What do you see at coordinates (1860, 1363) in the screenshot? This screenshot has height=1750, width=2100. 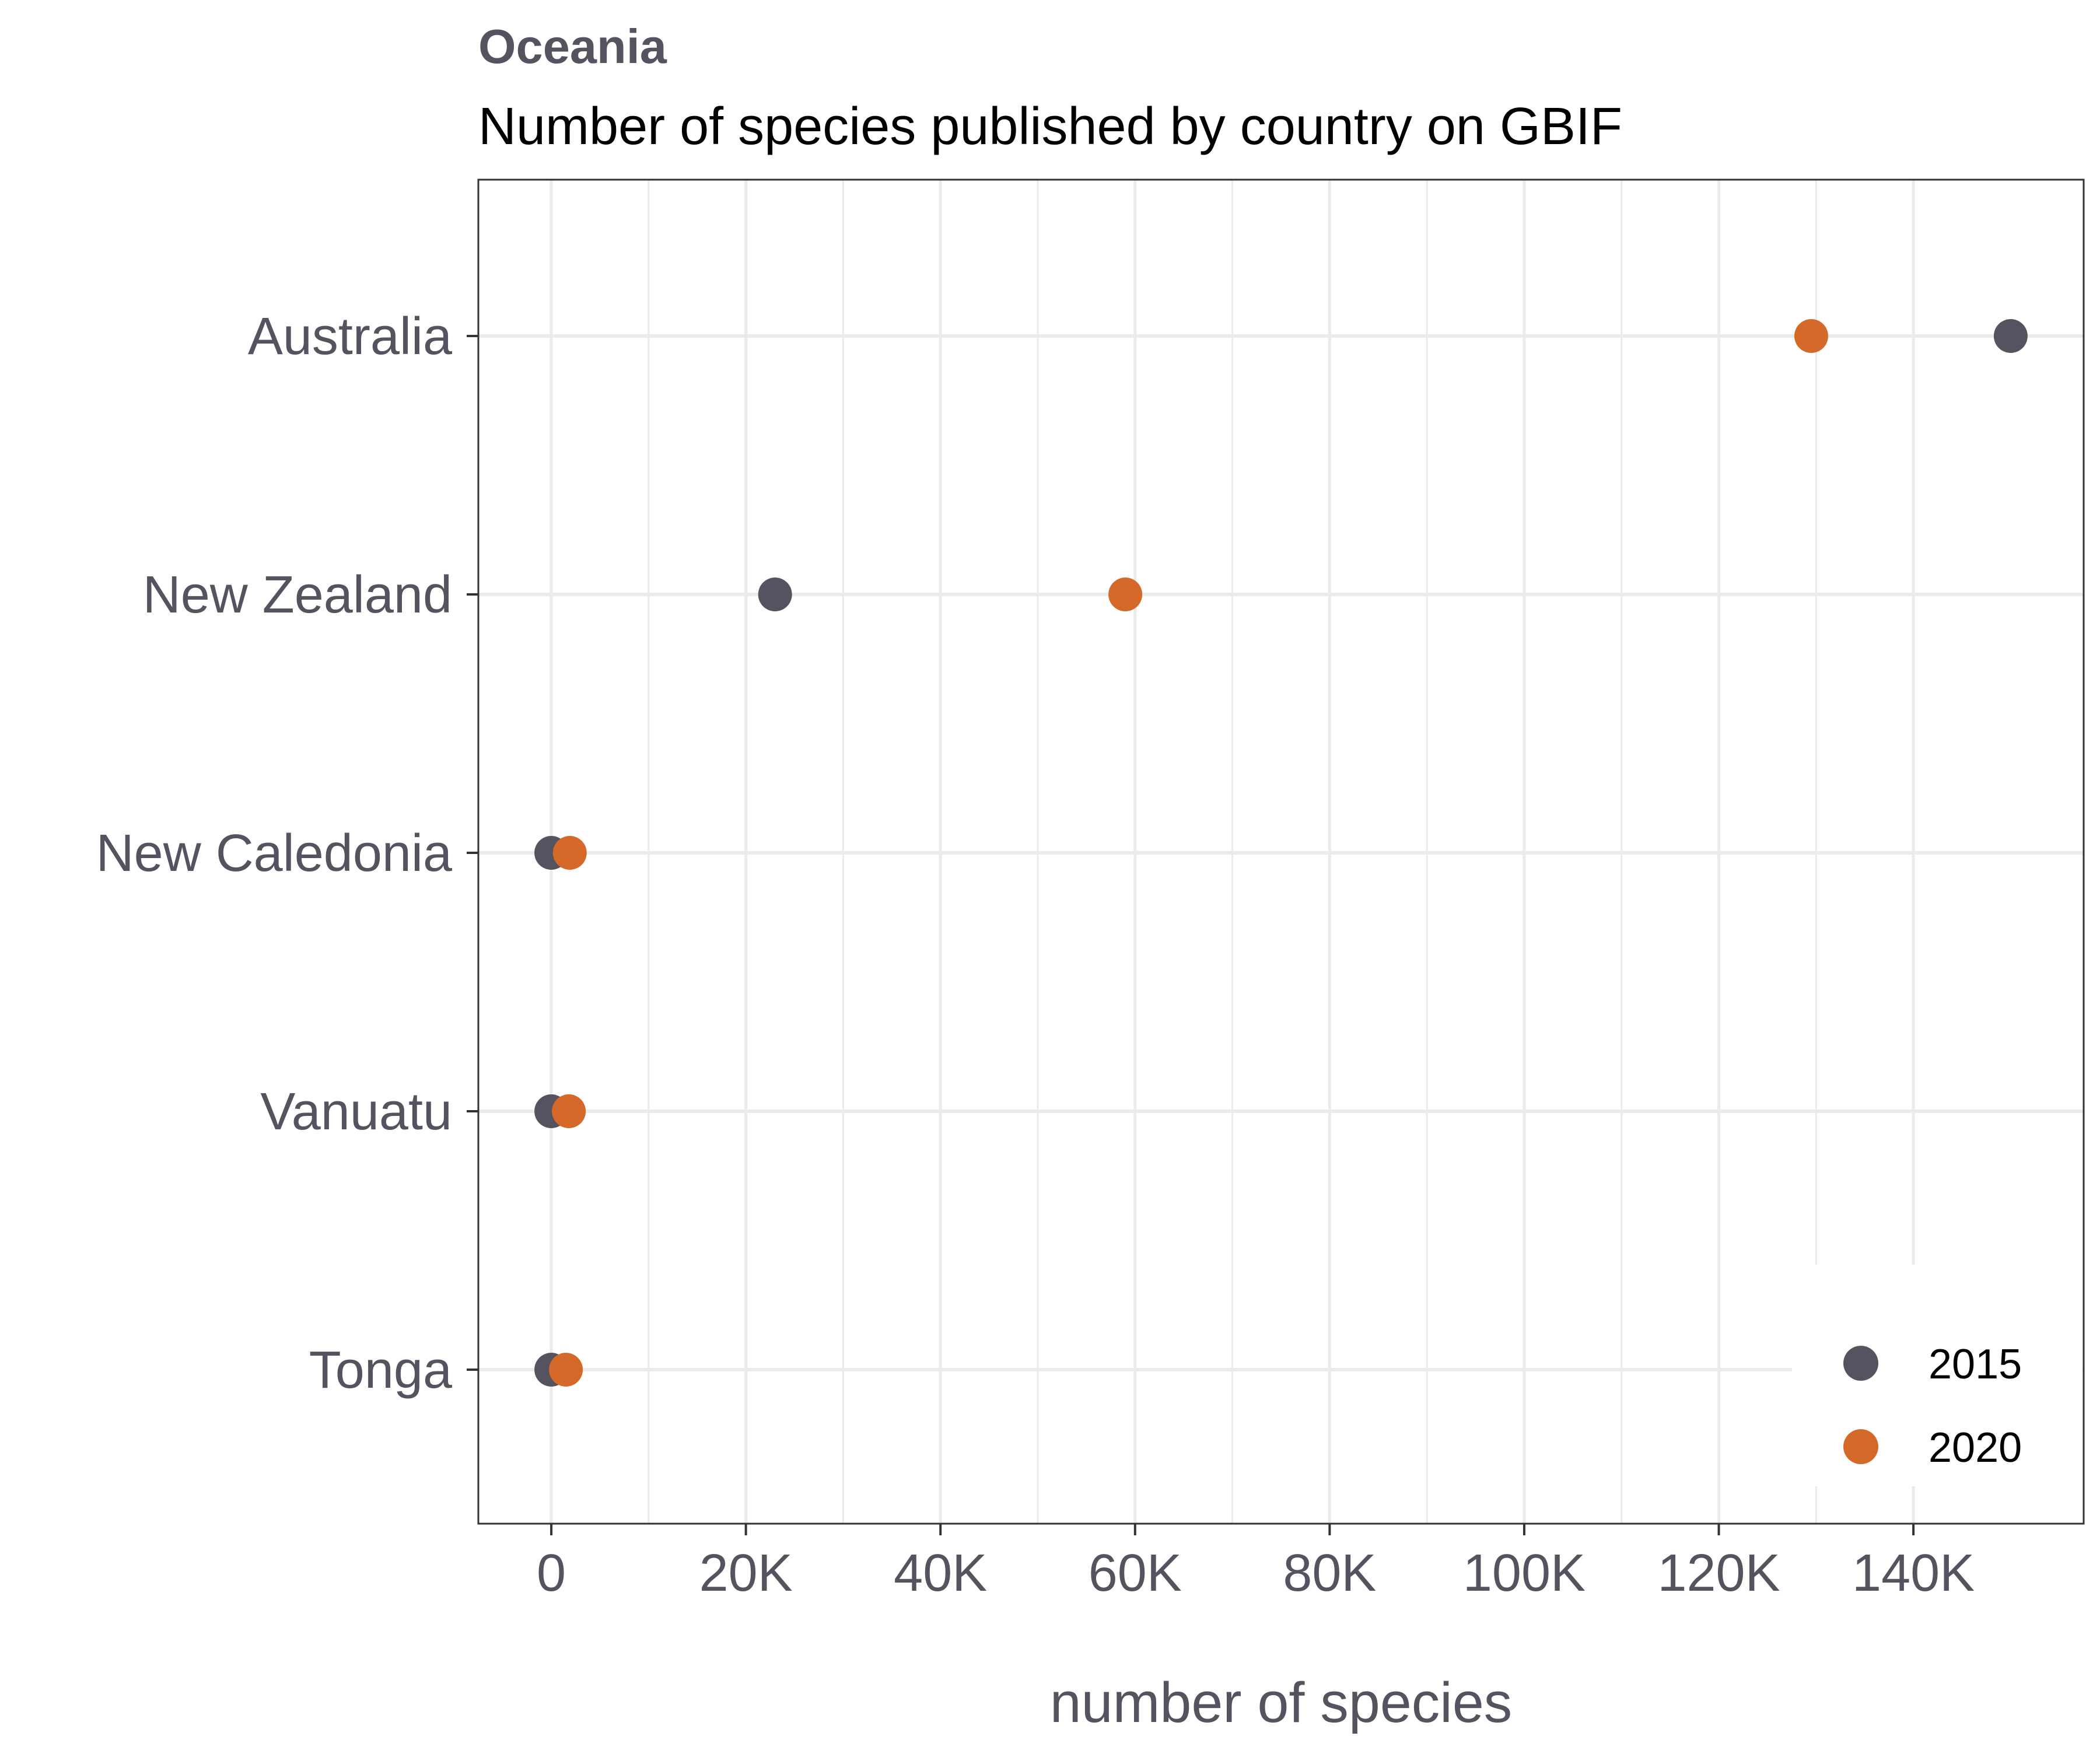 I see `legend-key-2015` at bounding box center [1860, 1363].